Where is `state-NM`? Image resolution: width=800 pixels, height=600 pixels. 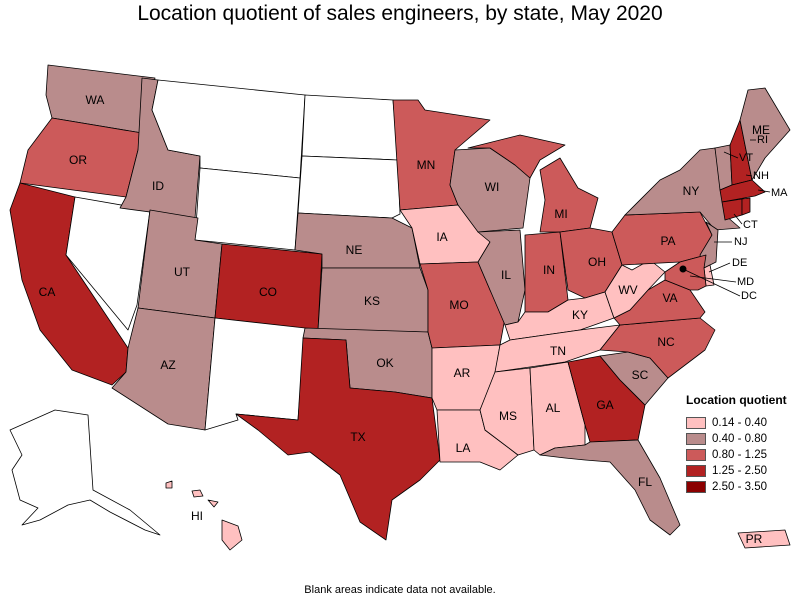 state-NM is located at coordinates (255, 374).